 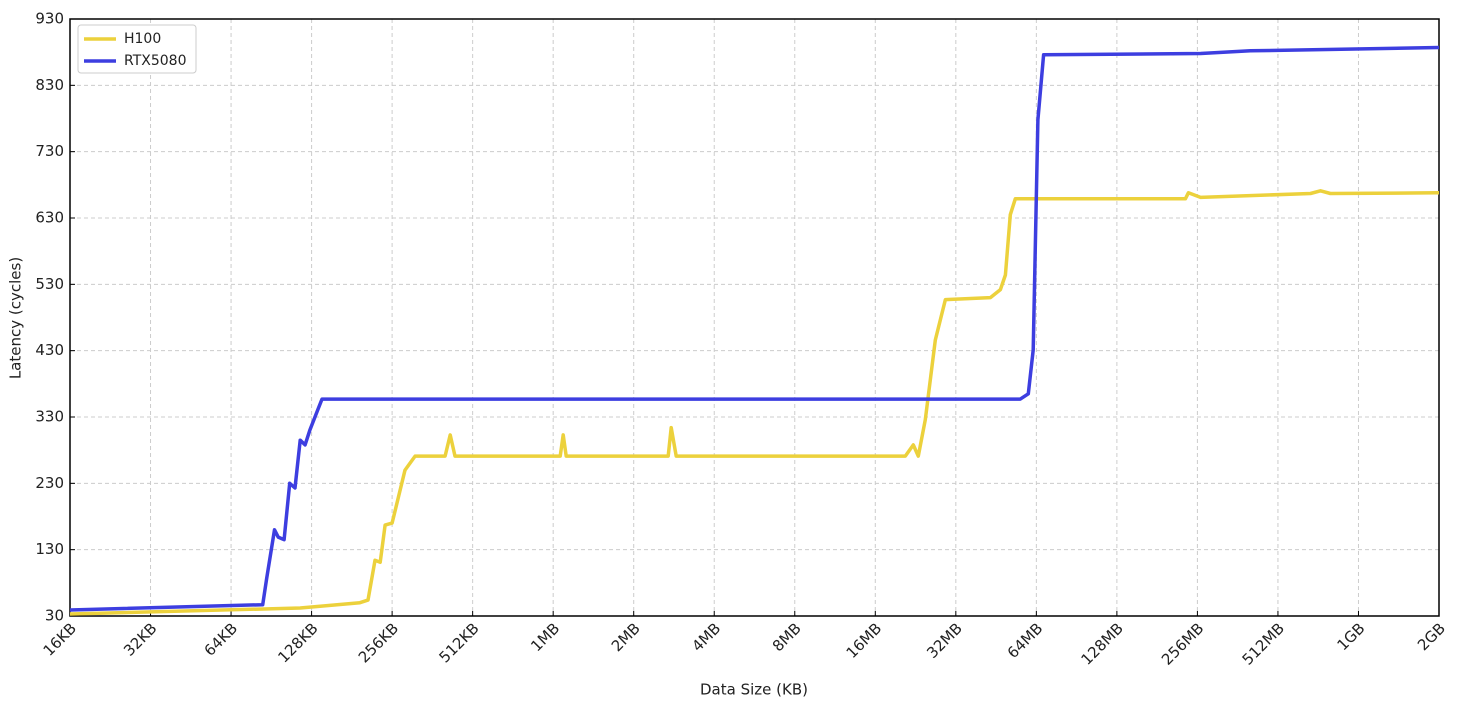 I want to click on x-tick-label: 256MB, so click(x=1182, y=643).